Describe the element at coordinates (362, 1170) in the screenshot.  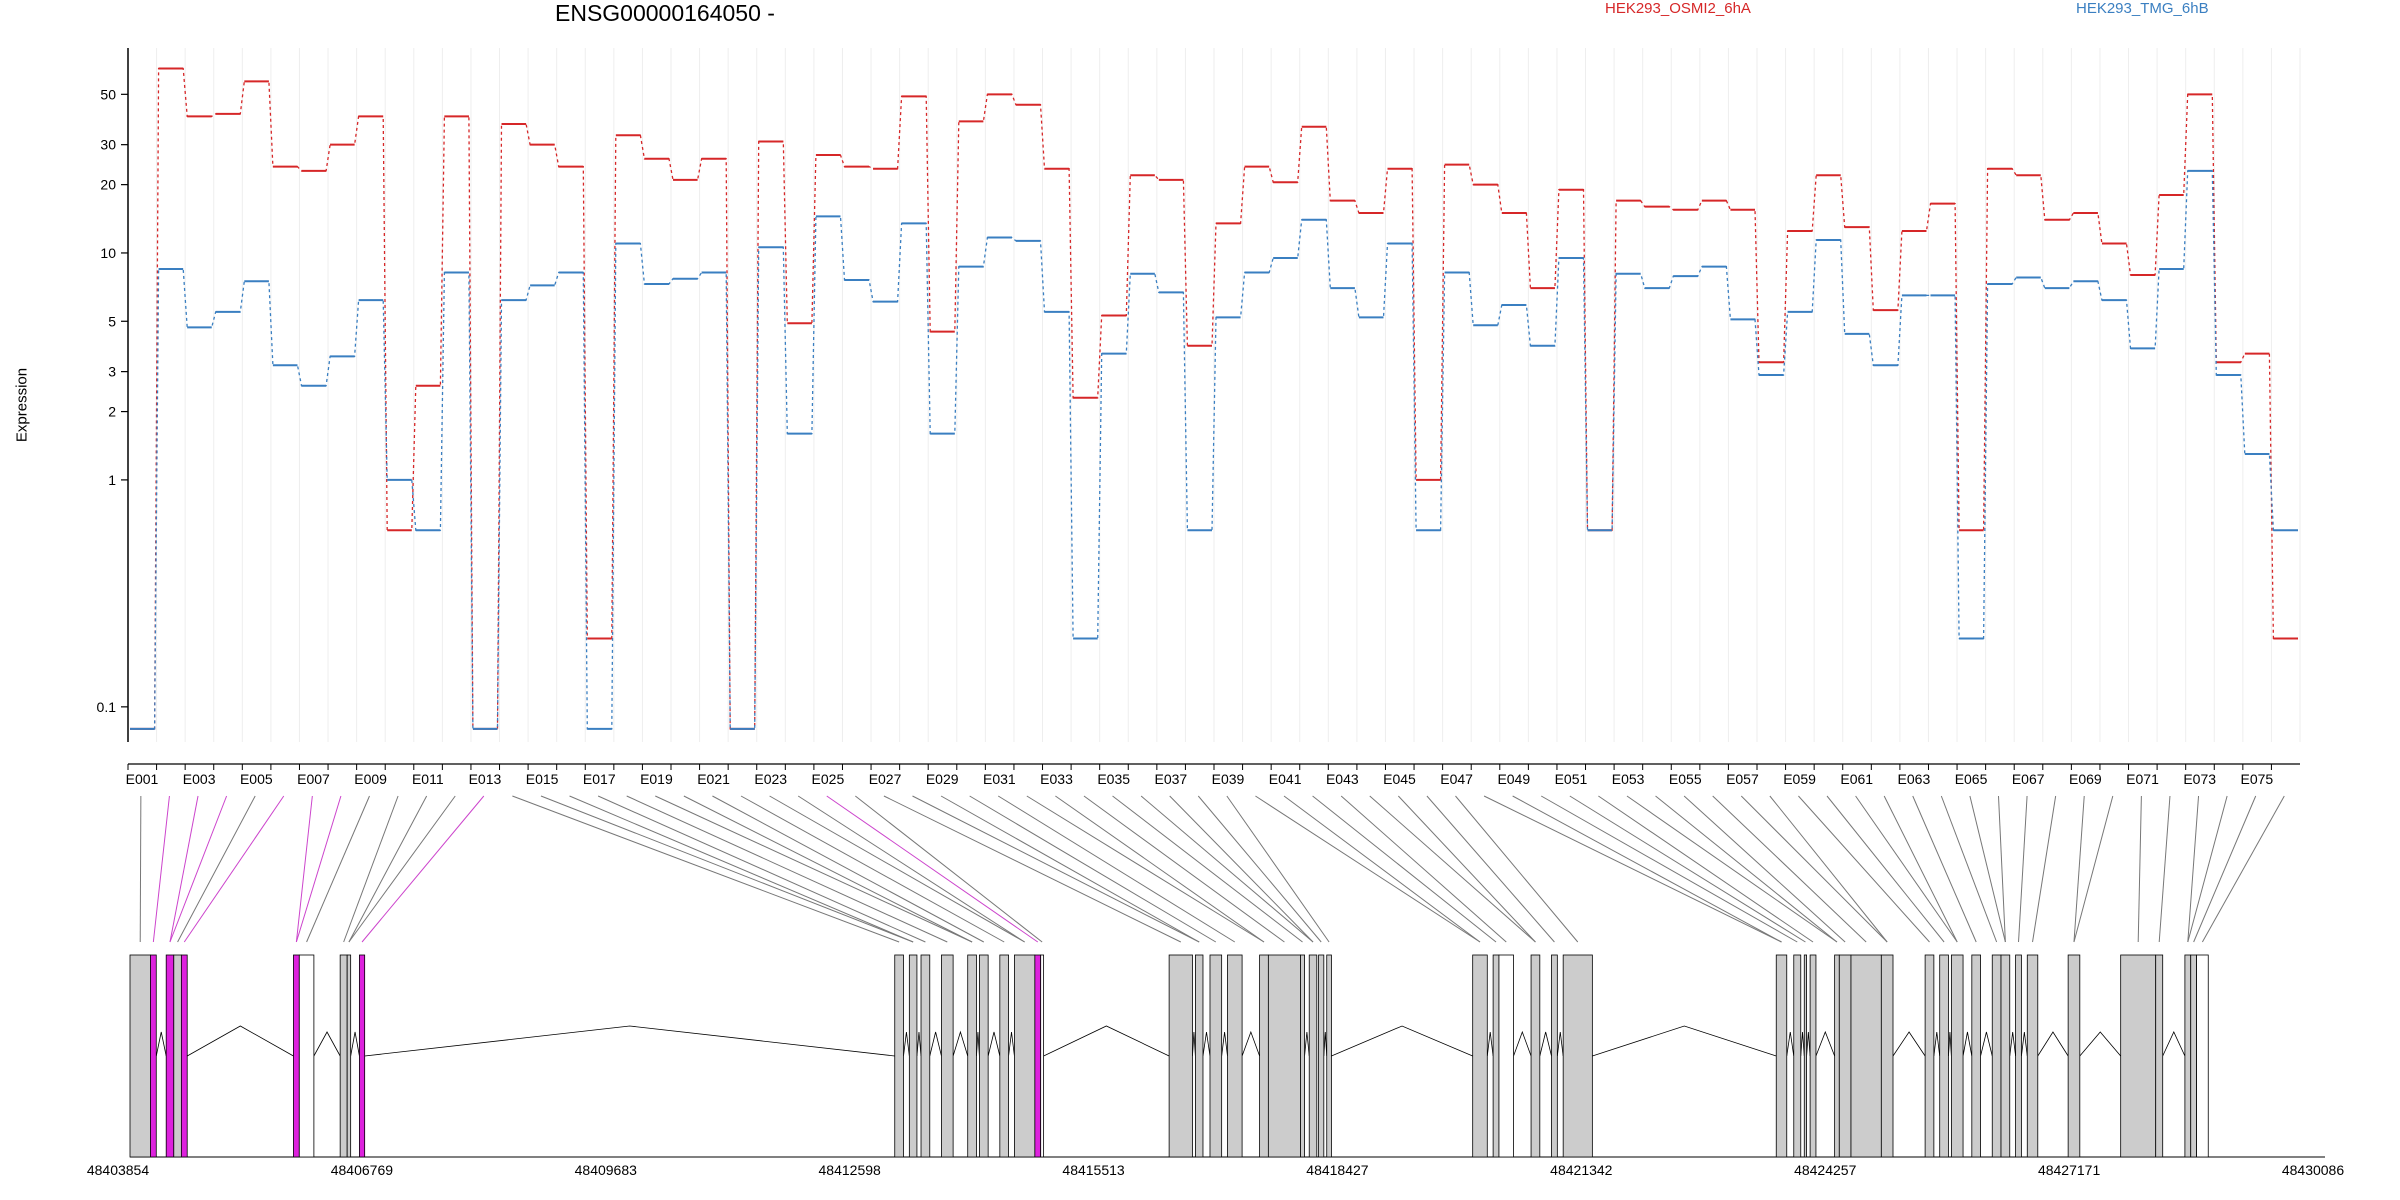
I see `genome-coordinate-label: 48406769` at that location.